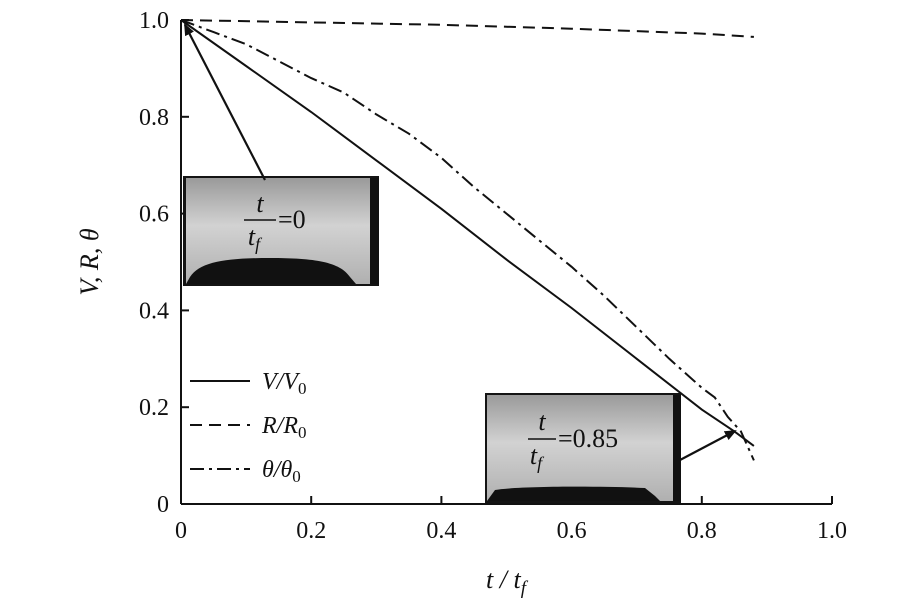  What do you see at coordinates (284, 383) in the screenshot?
I see `legend-label-0: V/V0` at bounding box center [284, 383].